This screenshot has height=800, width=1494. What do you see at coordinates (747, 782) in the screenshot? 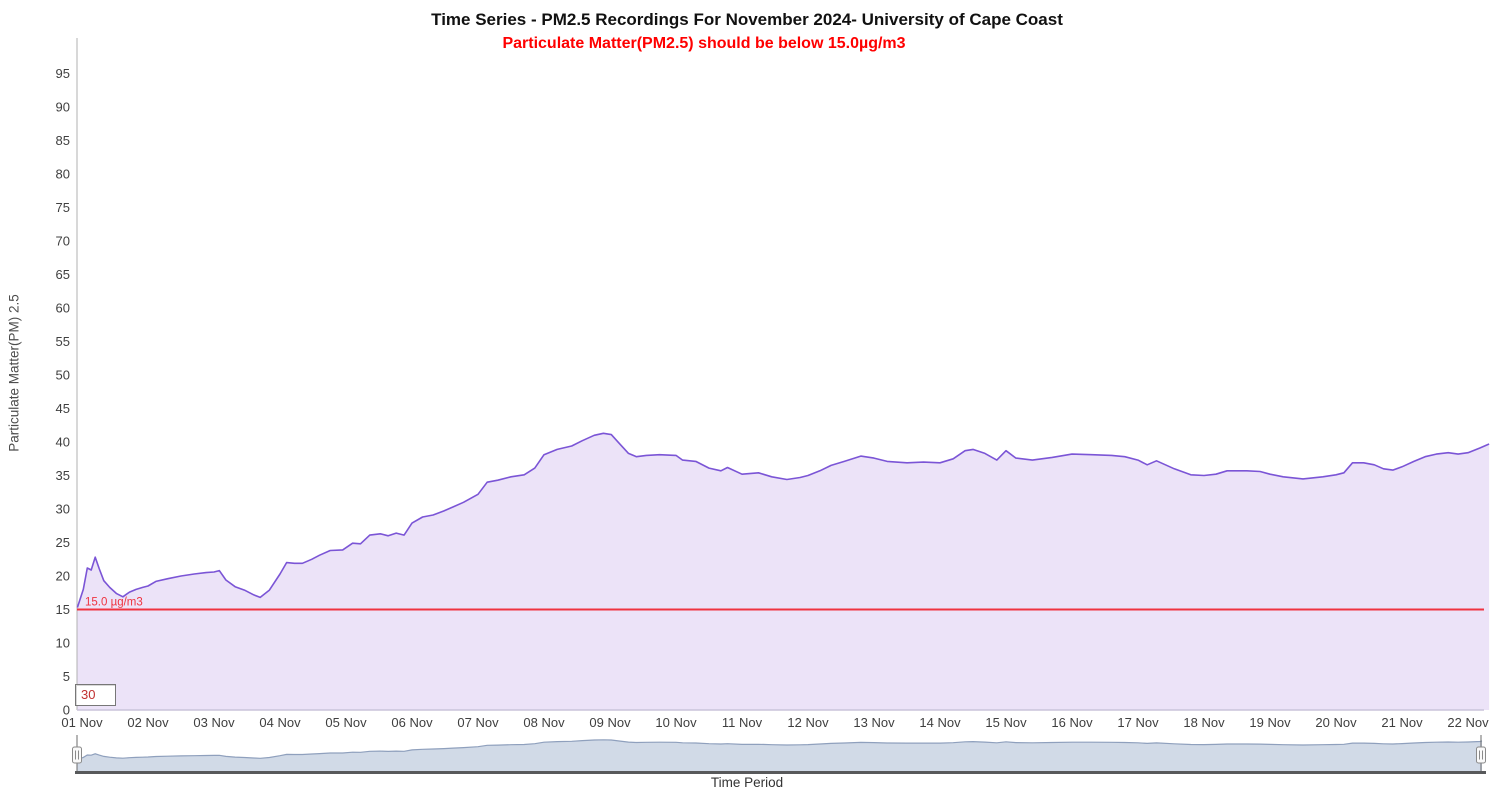
I see `x-axis-title: Time Period` at bounding box center [747, 782].